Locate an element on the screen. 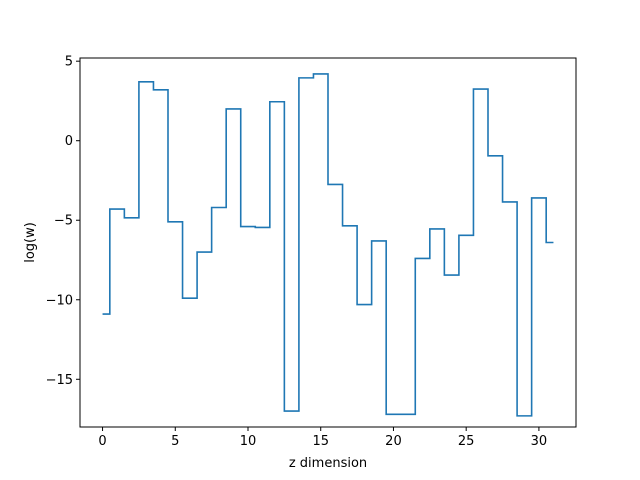  x-tick-label: 15 is located at coordinates (320, 441).